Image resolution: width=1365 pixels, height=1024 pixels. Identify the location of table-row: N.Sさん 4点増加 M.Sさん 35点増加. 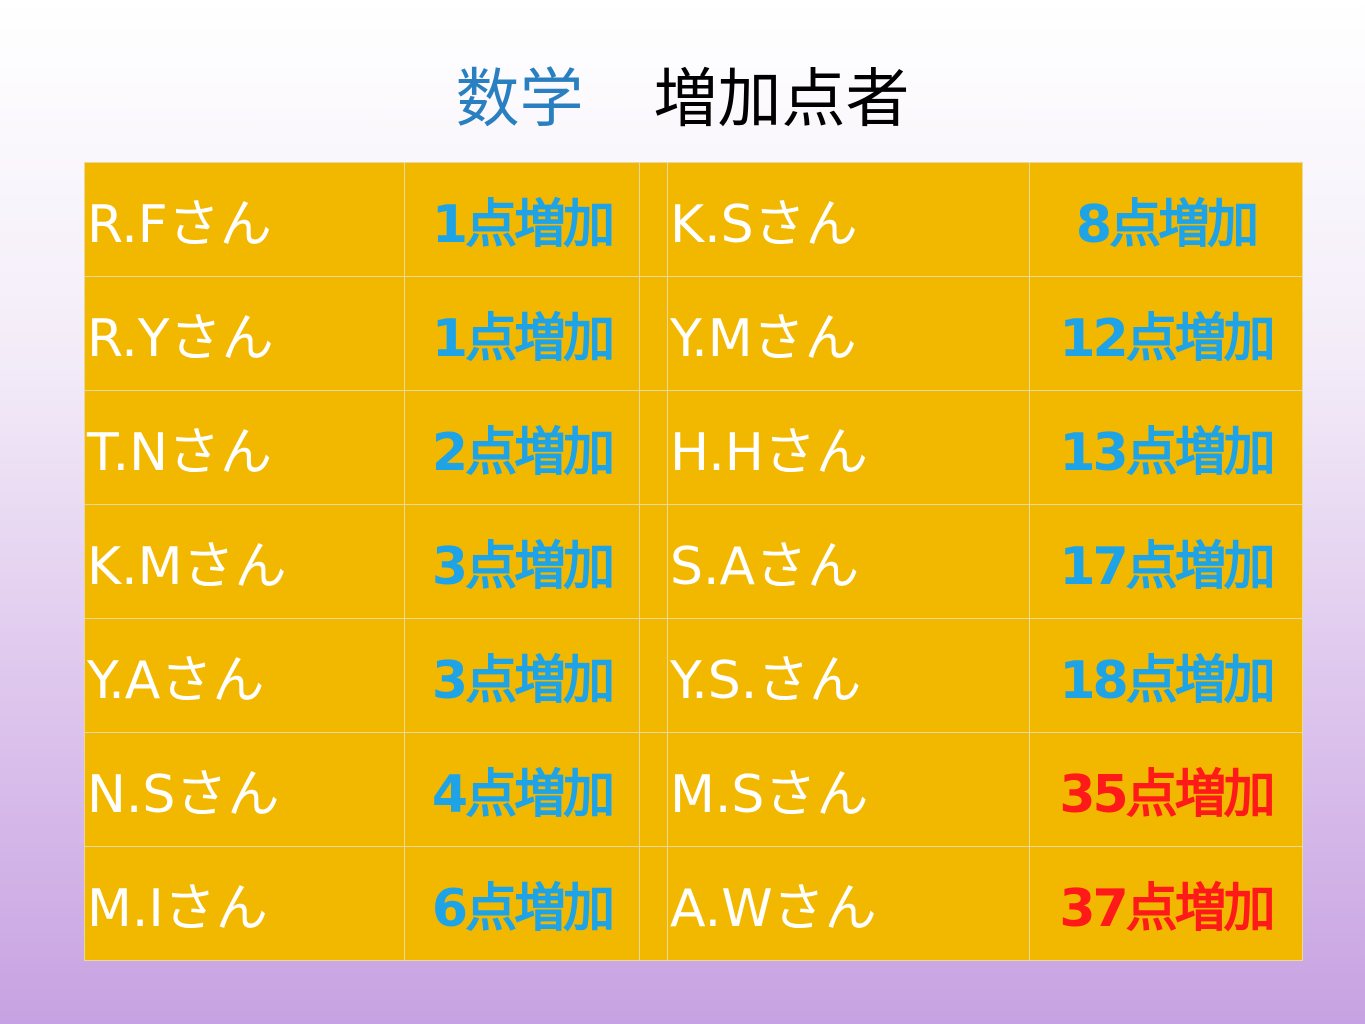
(693, 789).